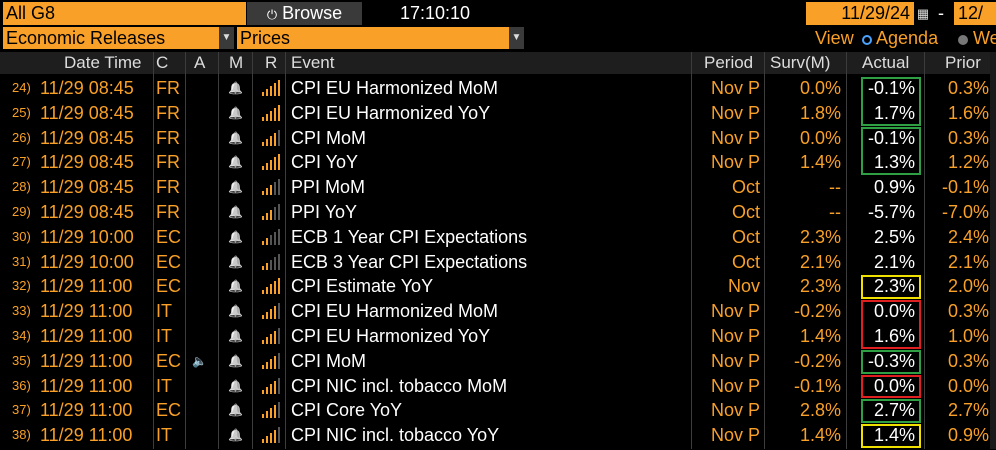 This screenshot has height=450, width=996. What do you see at coordinates (800, 62) in the screenshot?
I see `col-survey: Surv(M)` at bounding box center [800, 62].